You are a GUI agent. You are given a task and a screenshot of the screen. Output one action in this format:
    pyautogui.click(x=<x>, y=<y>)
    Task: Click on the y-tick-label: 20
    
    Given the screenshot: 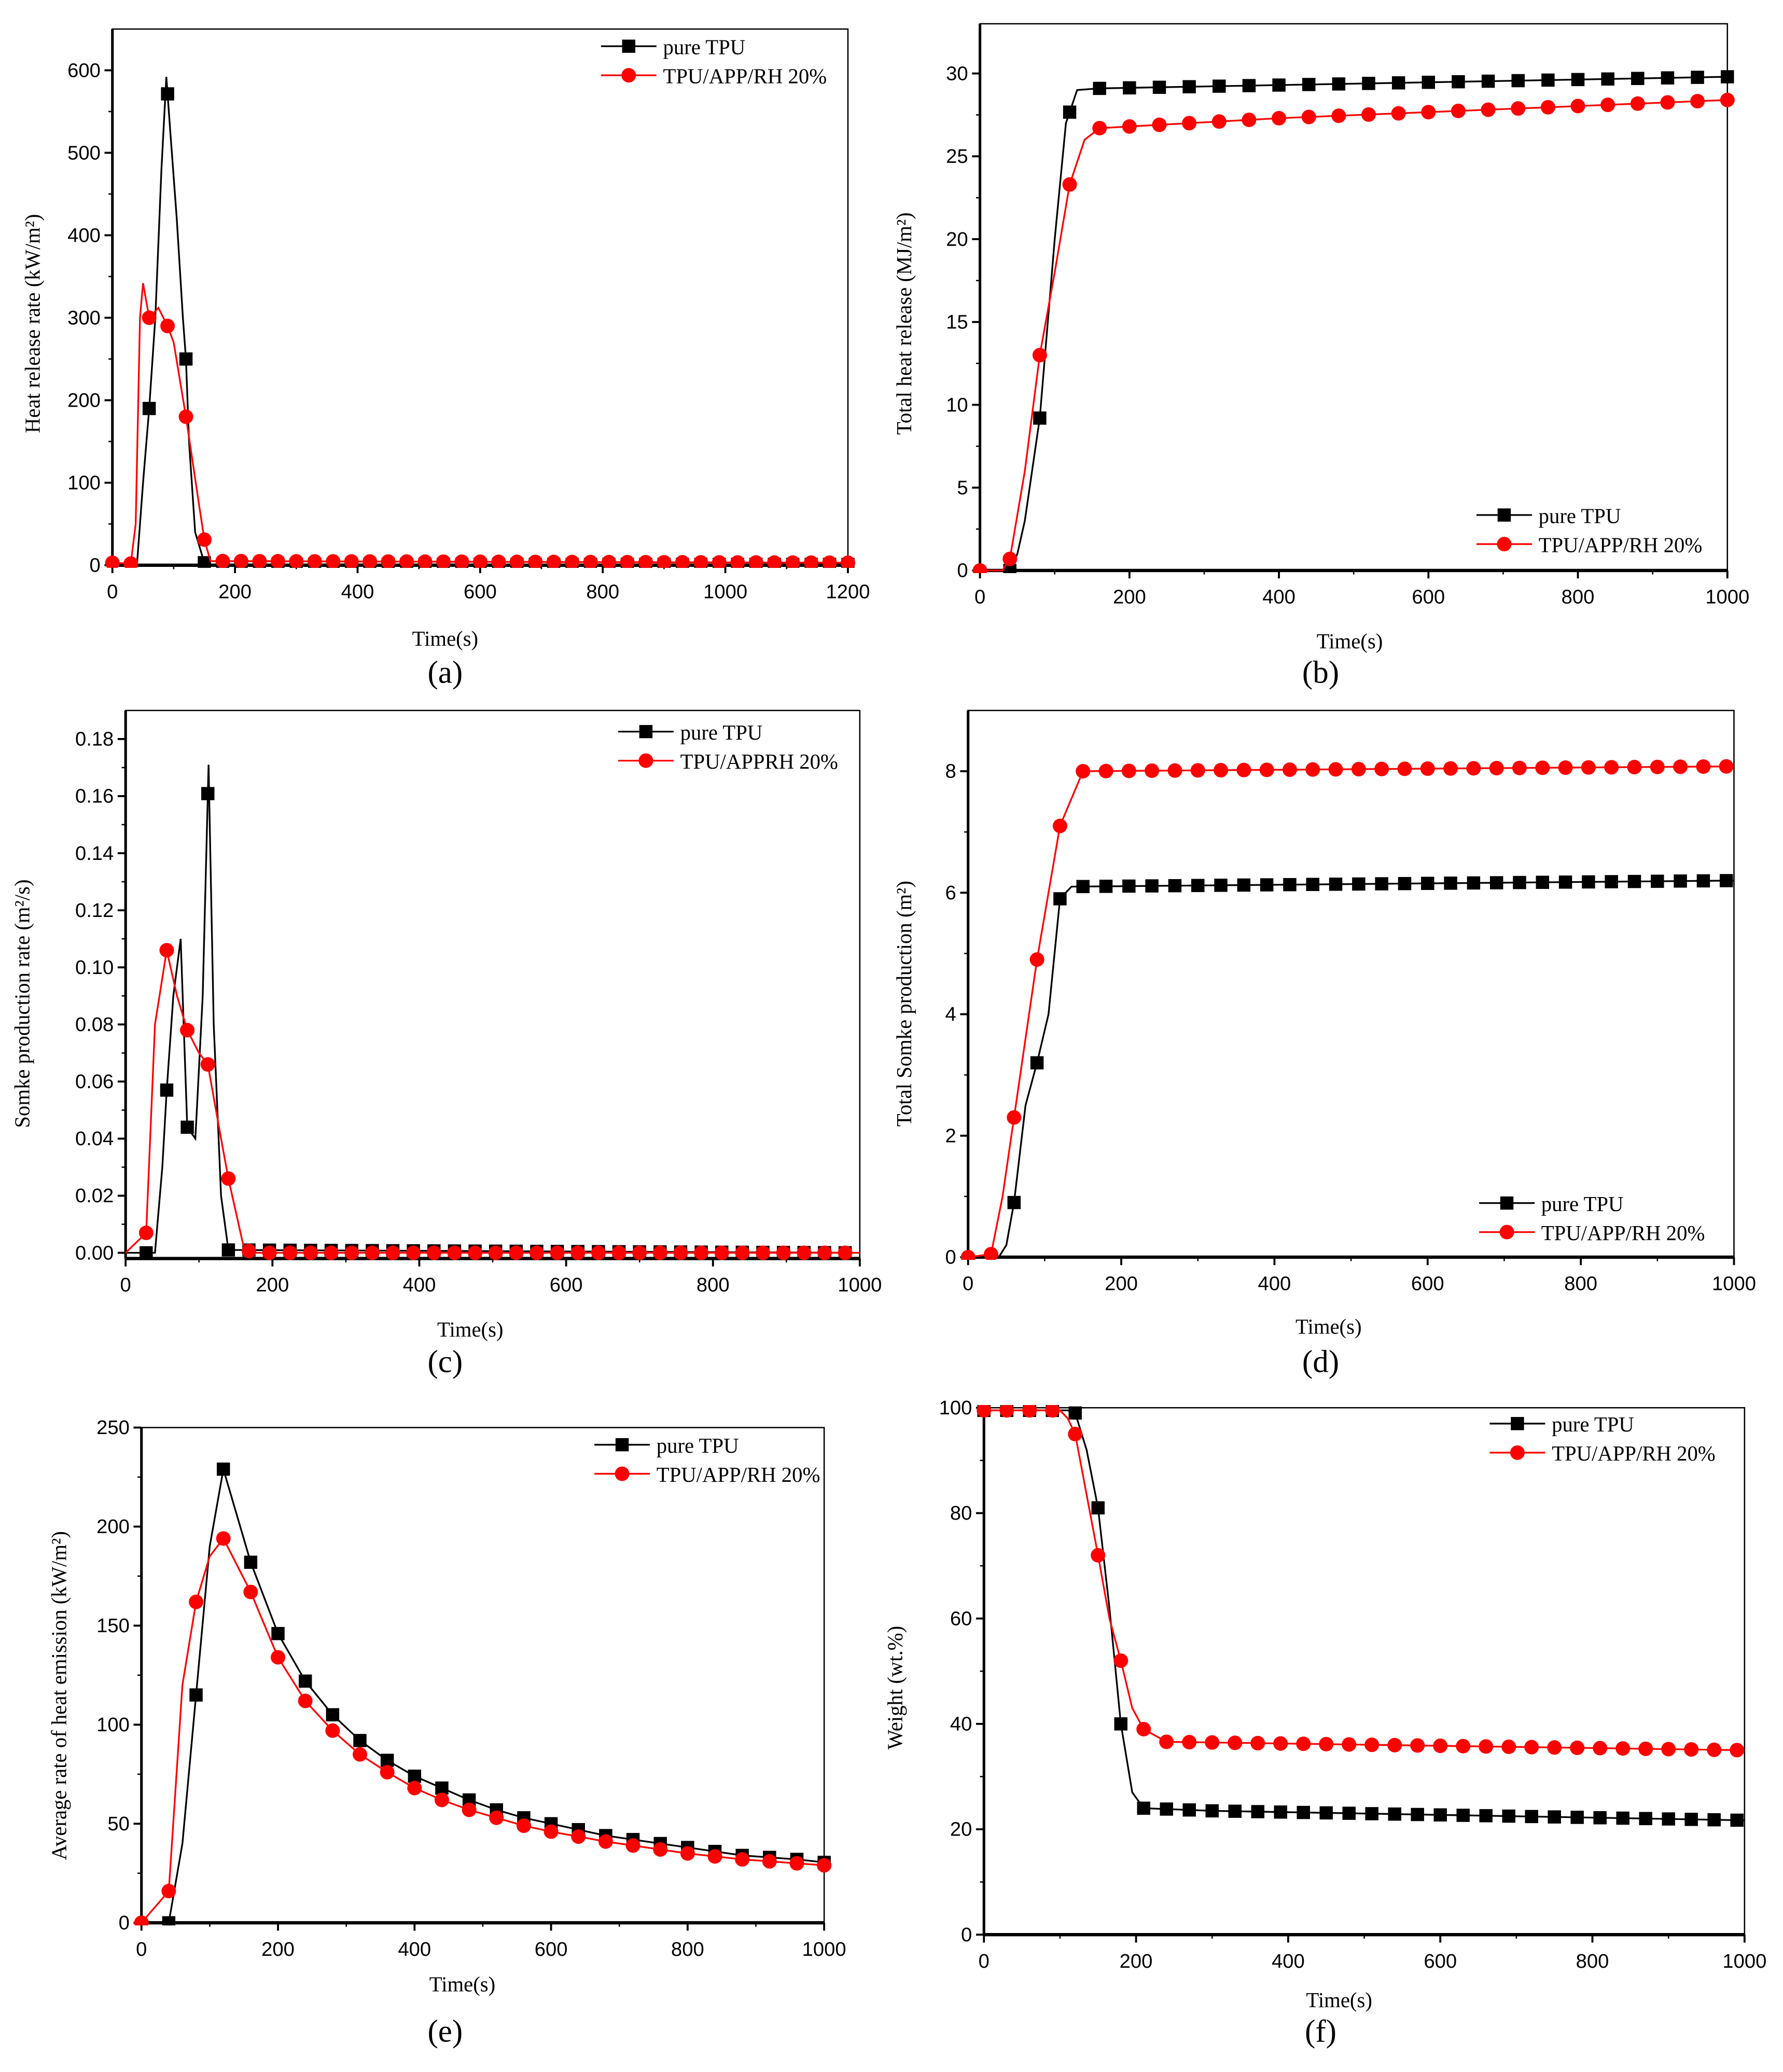 What is the action you would take?
    pyautogui.click(x=957, y=239)
    